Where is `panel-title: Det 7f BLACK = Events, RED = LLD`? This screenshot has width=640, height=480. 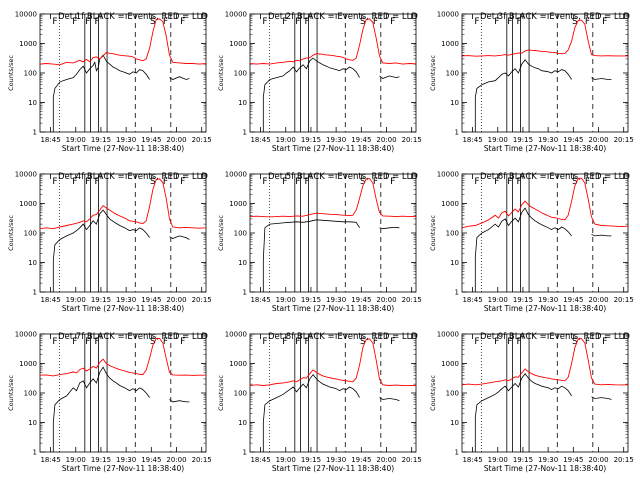 panel-title: Det 7f BLACK = Events, RED = LLD is located at coordinates (133, 337).